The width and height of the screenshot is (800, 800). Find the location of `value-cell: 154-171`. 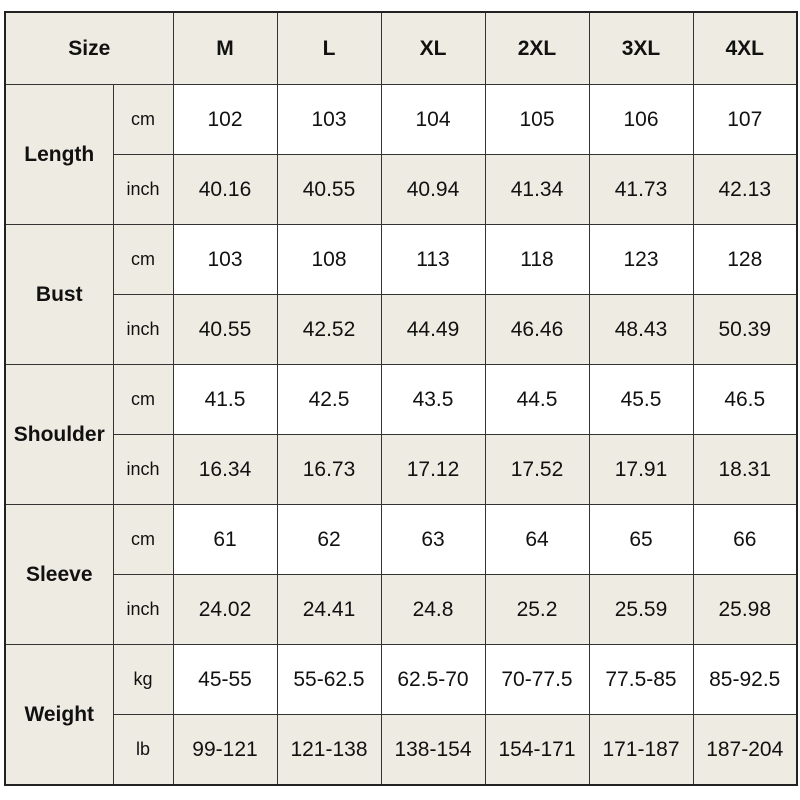

value-cell: 154-171 is located at coordinates (537, 750).